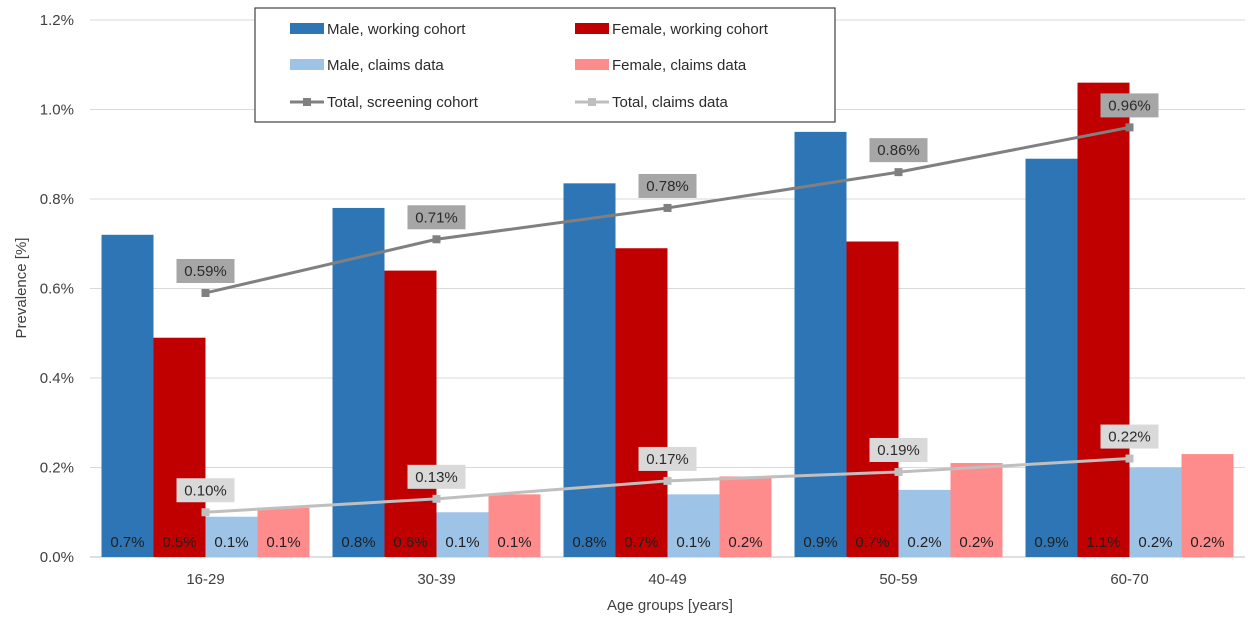 Image resolution: width=1248 pixels, height=621 pixels. I want to click on x-tick-label: 60-70, so click(1129, 579).